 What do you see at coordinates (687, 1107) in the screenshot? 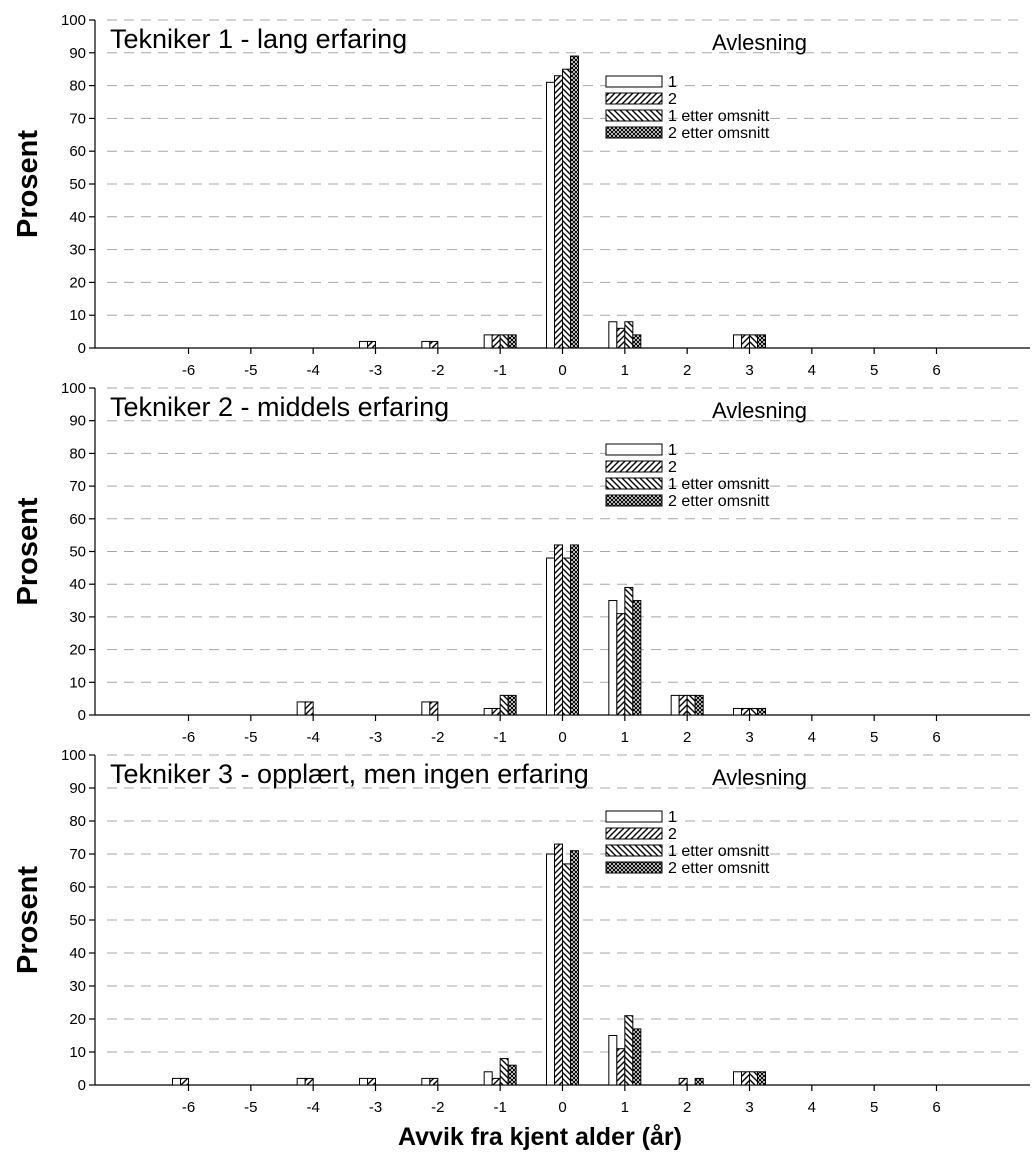
I see `x-tick-label: 2` at bounding box center [687, 1107].